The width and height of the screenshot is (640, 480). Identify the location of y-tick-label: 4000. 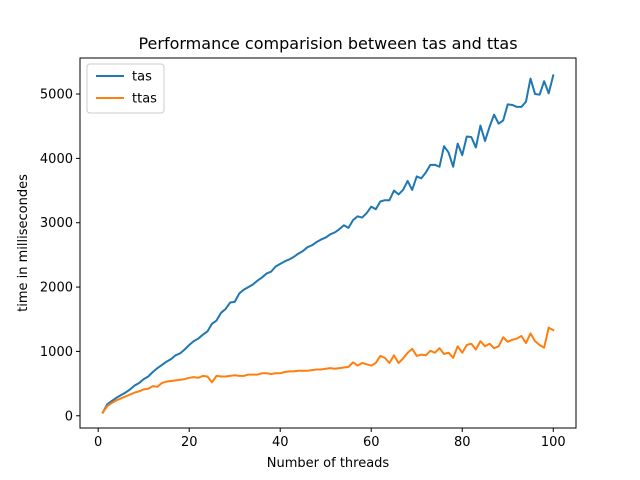
(56, 159).